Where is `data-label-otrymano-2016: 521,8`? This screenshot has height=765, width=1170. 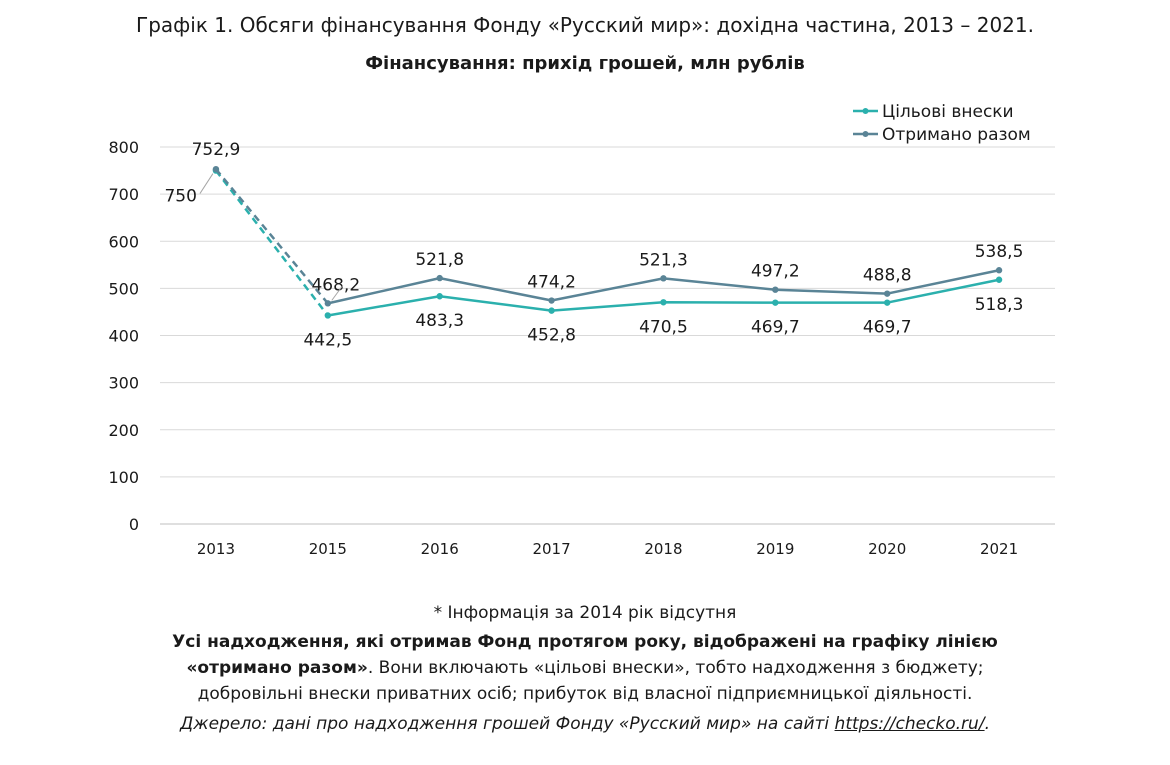
data-label-otrymano-2016: 521,8 is located at coordinates (439, 260).